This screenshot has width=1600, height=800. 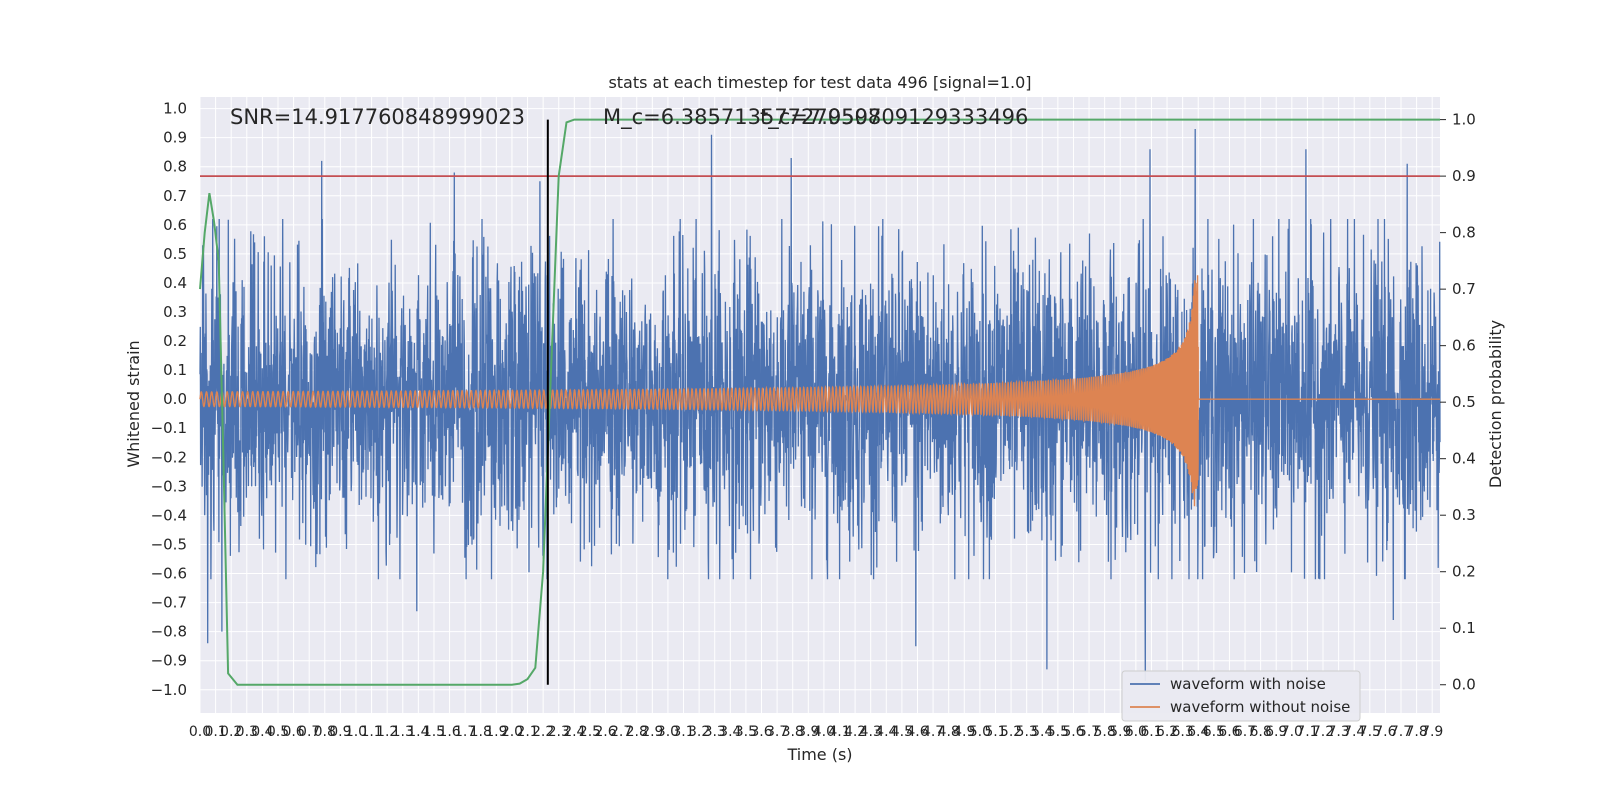 What do you see at coordinates (1105, 732) in the screenshot?
I see `x-tick-label: 5.8` at bounding box center [1105, 732].